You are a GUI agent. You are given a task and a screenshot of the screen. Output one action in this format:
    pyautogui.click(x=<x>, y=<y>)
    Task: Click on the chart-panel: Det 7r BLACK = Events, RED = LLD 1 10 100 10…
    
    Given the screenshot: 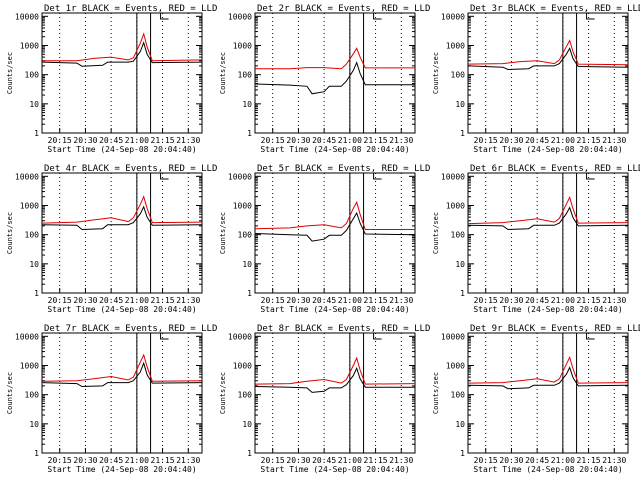 What is the action you would take?
    pyautogui.click(x=111, y=399)
    